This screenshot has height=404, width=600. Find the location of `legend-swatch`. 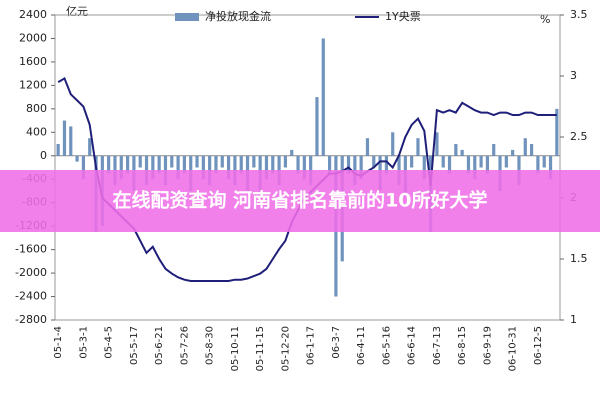

legend-swatch is located at coordinates (187, 17).